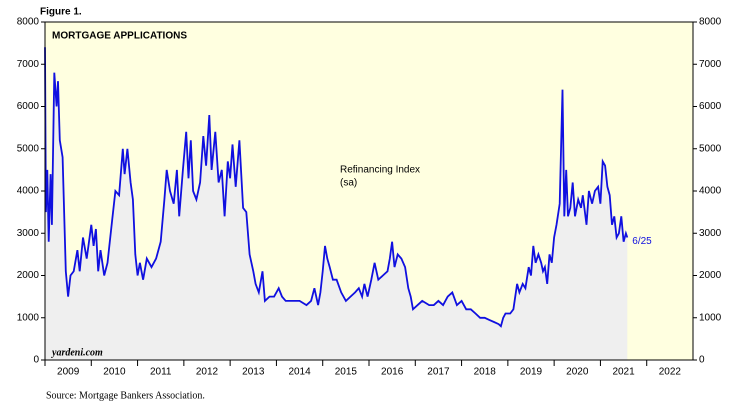 This screenshot has width=740, height=410. What do you see at coordinates (380, 170) in the screenshot?
I see `annotation: Refinancing Index` at bounding box center [380, 170].